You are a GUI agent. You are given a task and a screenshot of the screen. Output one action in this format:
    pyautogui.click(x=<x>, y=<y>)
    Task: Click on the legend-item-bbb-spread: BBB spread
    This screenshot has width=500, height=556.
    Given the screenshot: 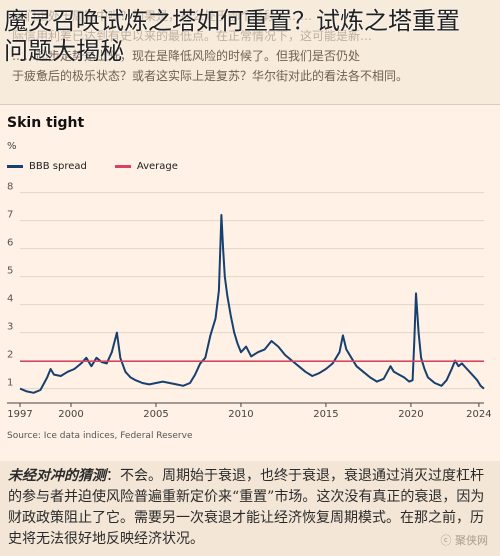 What is the action you would take?
    pyautogui.click(x=47, y=166)
    